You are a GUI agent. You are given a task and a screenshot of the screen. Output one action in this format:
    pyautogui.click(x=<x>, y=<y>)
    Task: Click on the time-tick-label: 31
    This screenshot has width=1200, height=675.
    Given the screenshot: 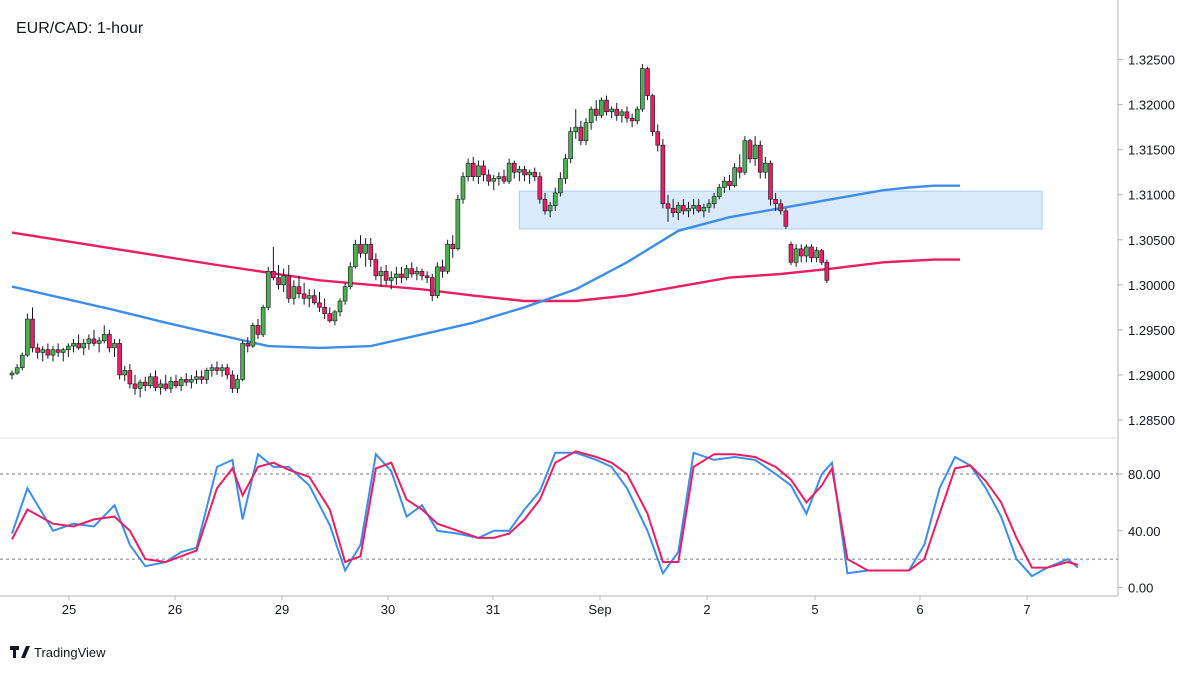 What is the action you would take?
    pyautogui.click(x=493, y=609)
    